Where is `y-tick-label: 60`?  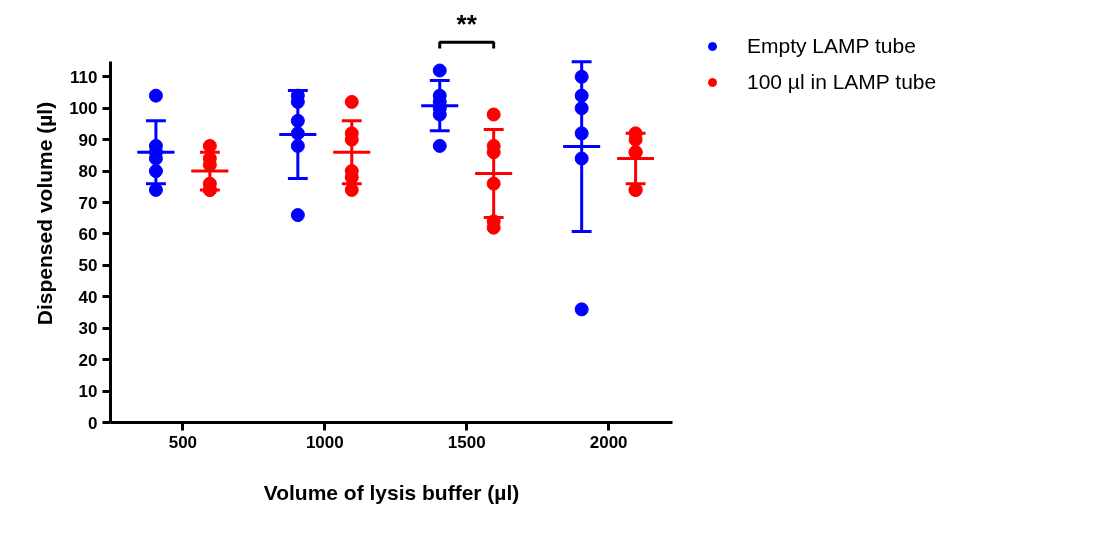
y-tick-label: 60 is located at coordinates (88, 234).